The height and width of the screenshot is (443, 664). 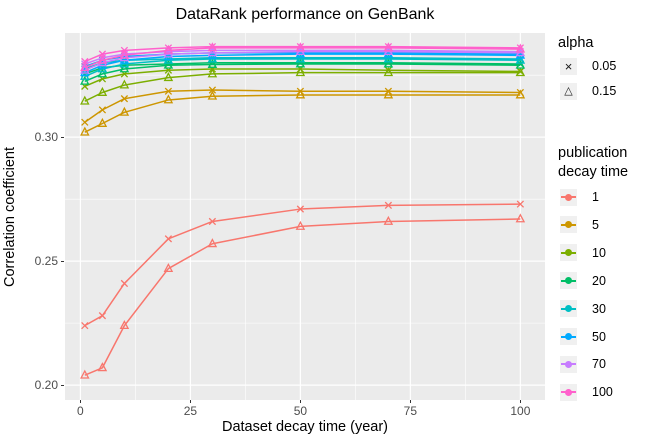 I want to click on x-axis-title: Dataset decay time (year), so click(x=304, y=427).